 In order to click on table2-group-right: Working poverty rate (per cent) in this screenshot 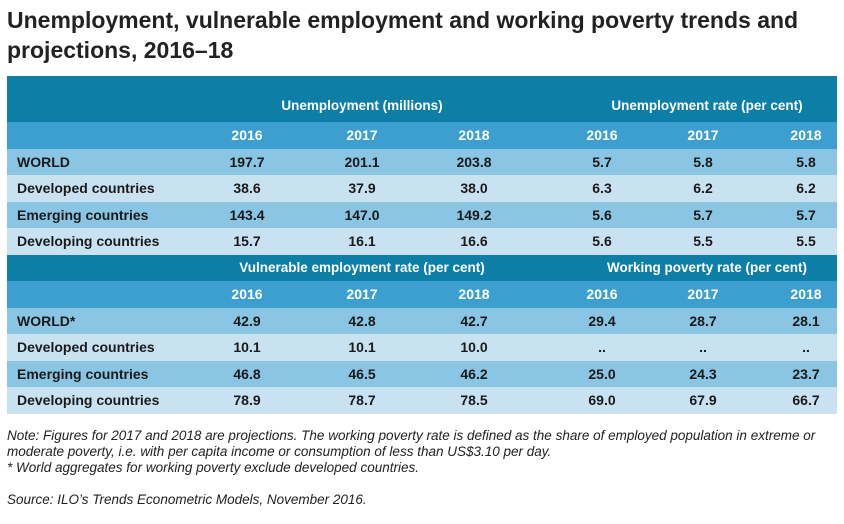, I will do `click(707, 267)`.